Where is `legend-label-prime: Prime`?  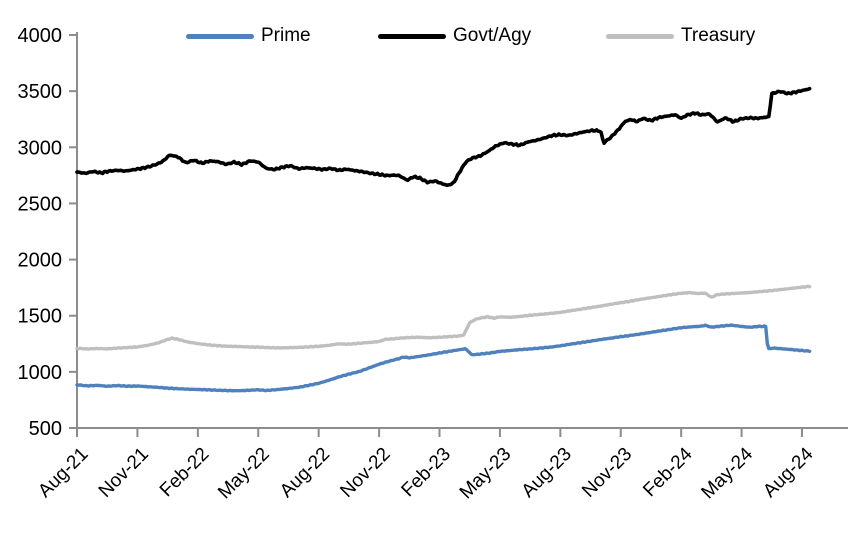 legend-label-prime: Prime is located at coordinates (286, 35).